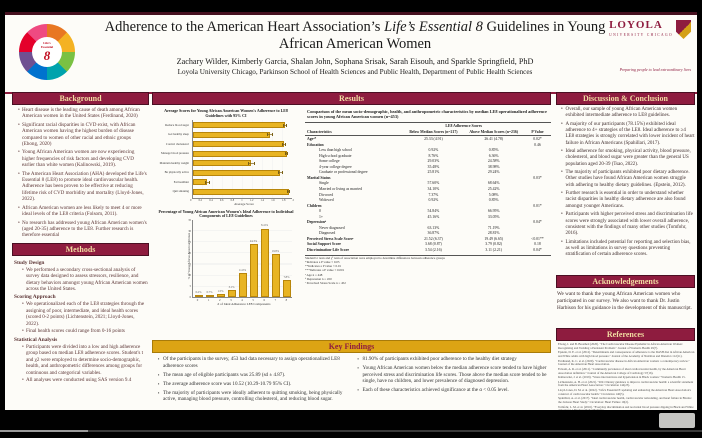  I want to click on x-tick: 1, so click(242, 200).